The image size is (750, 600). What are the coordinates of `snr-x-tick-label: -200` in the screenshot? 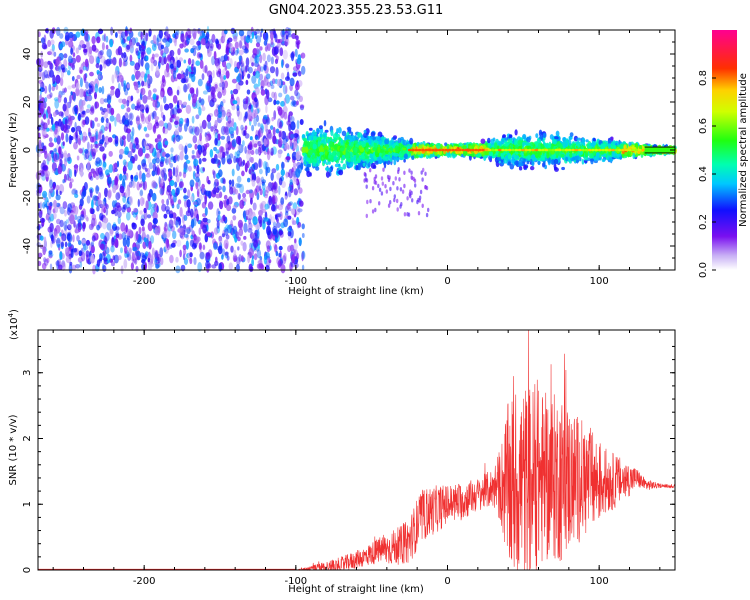 It's located at (144, 581).